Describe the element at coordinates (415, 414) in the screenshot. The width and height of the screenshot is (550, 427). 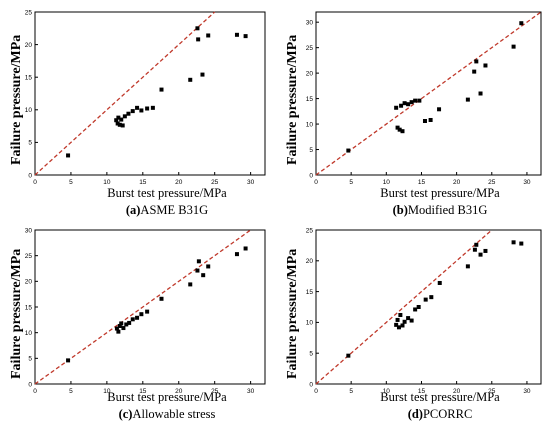
I see `panel-d-caption-letter: (d)` at that location.